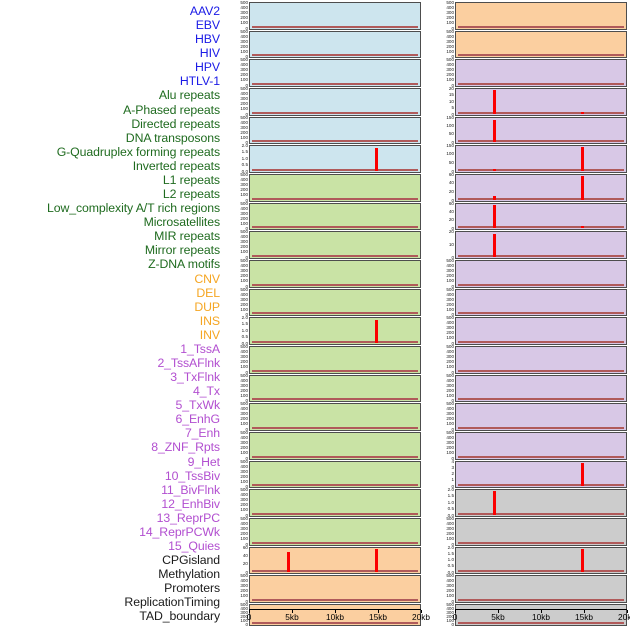 This screenshot has width=630, height=630. What do you see at coordinates (189, 574) in the screenshot?
I see `row-label-methylation: Methylation` at bounding box center [189, 574].